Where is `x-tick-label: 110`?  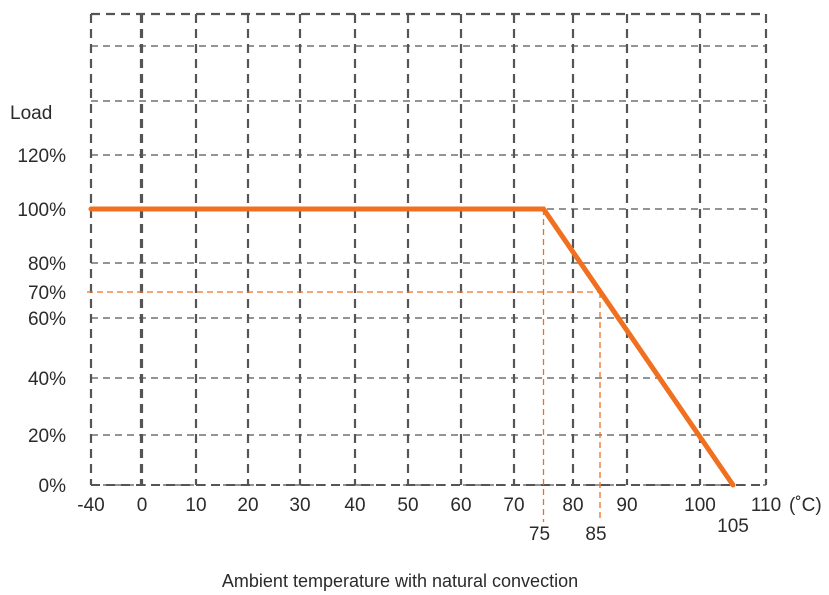 x-tick-label: 110 is located at coordinates (766, 505).